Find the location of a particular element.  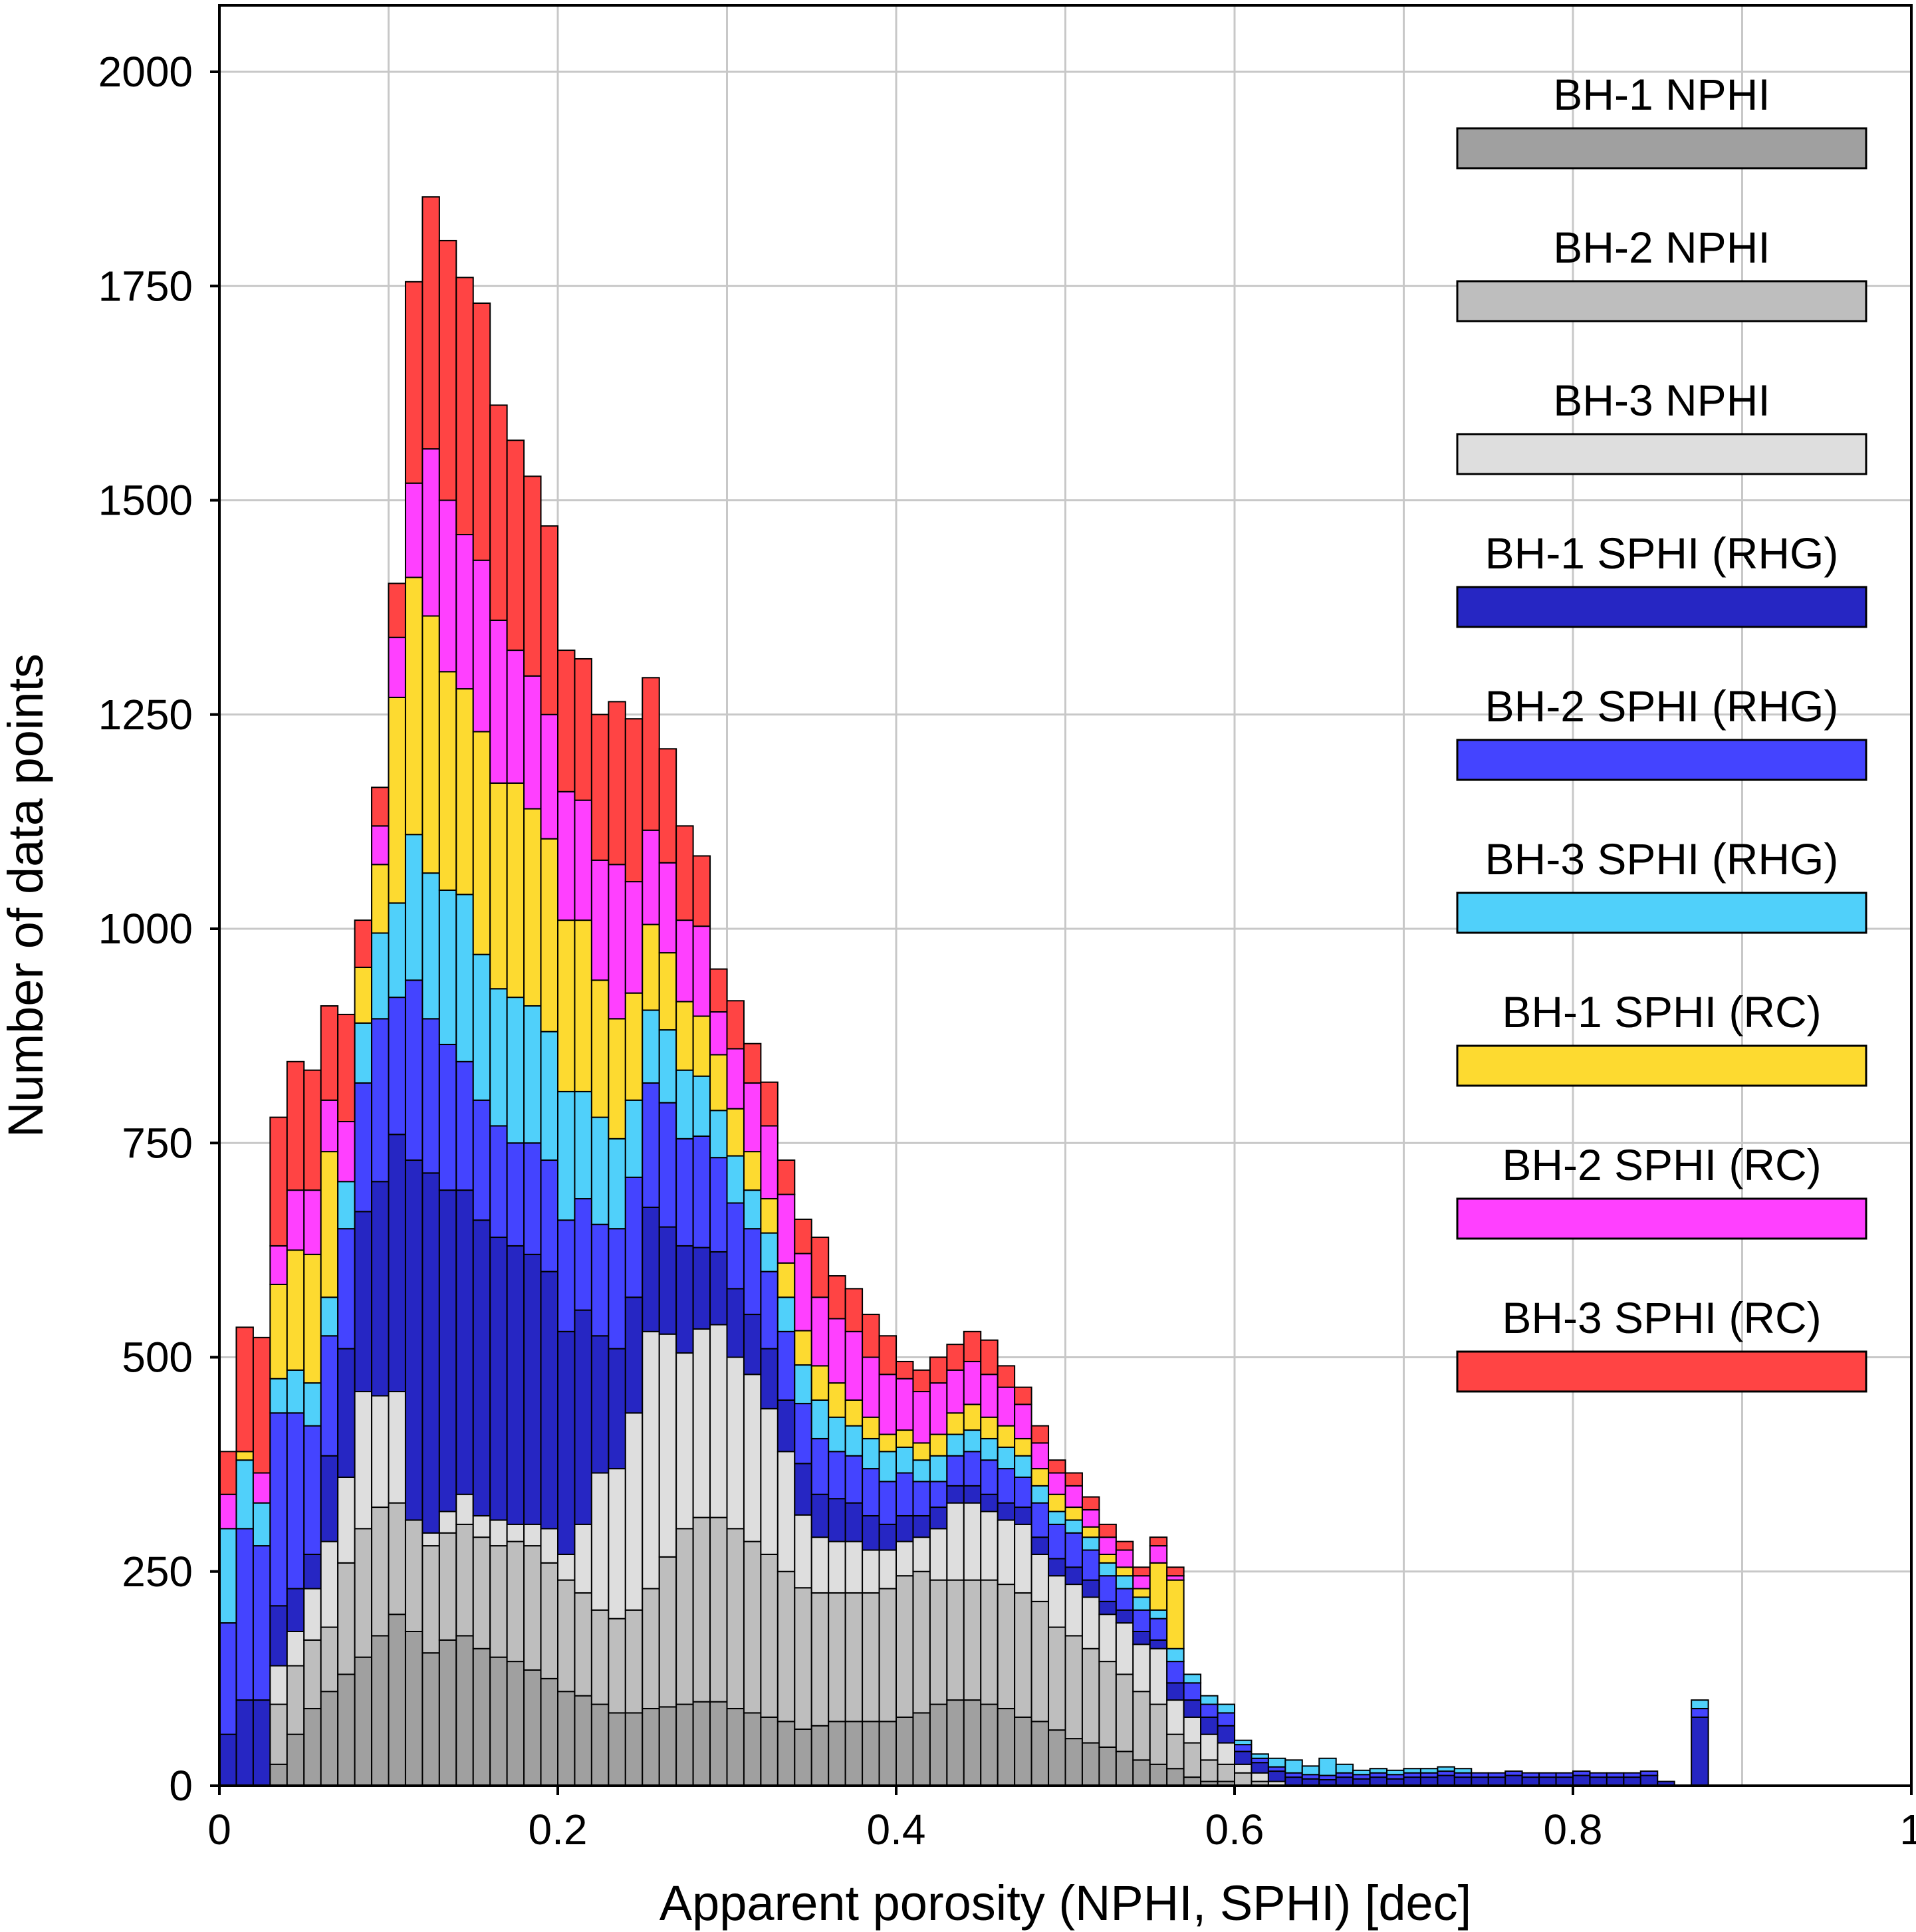

x-tick-label: 0.6 is located at coordinates (1234, 1830).